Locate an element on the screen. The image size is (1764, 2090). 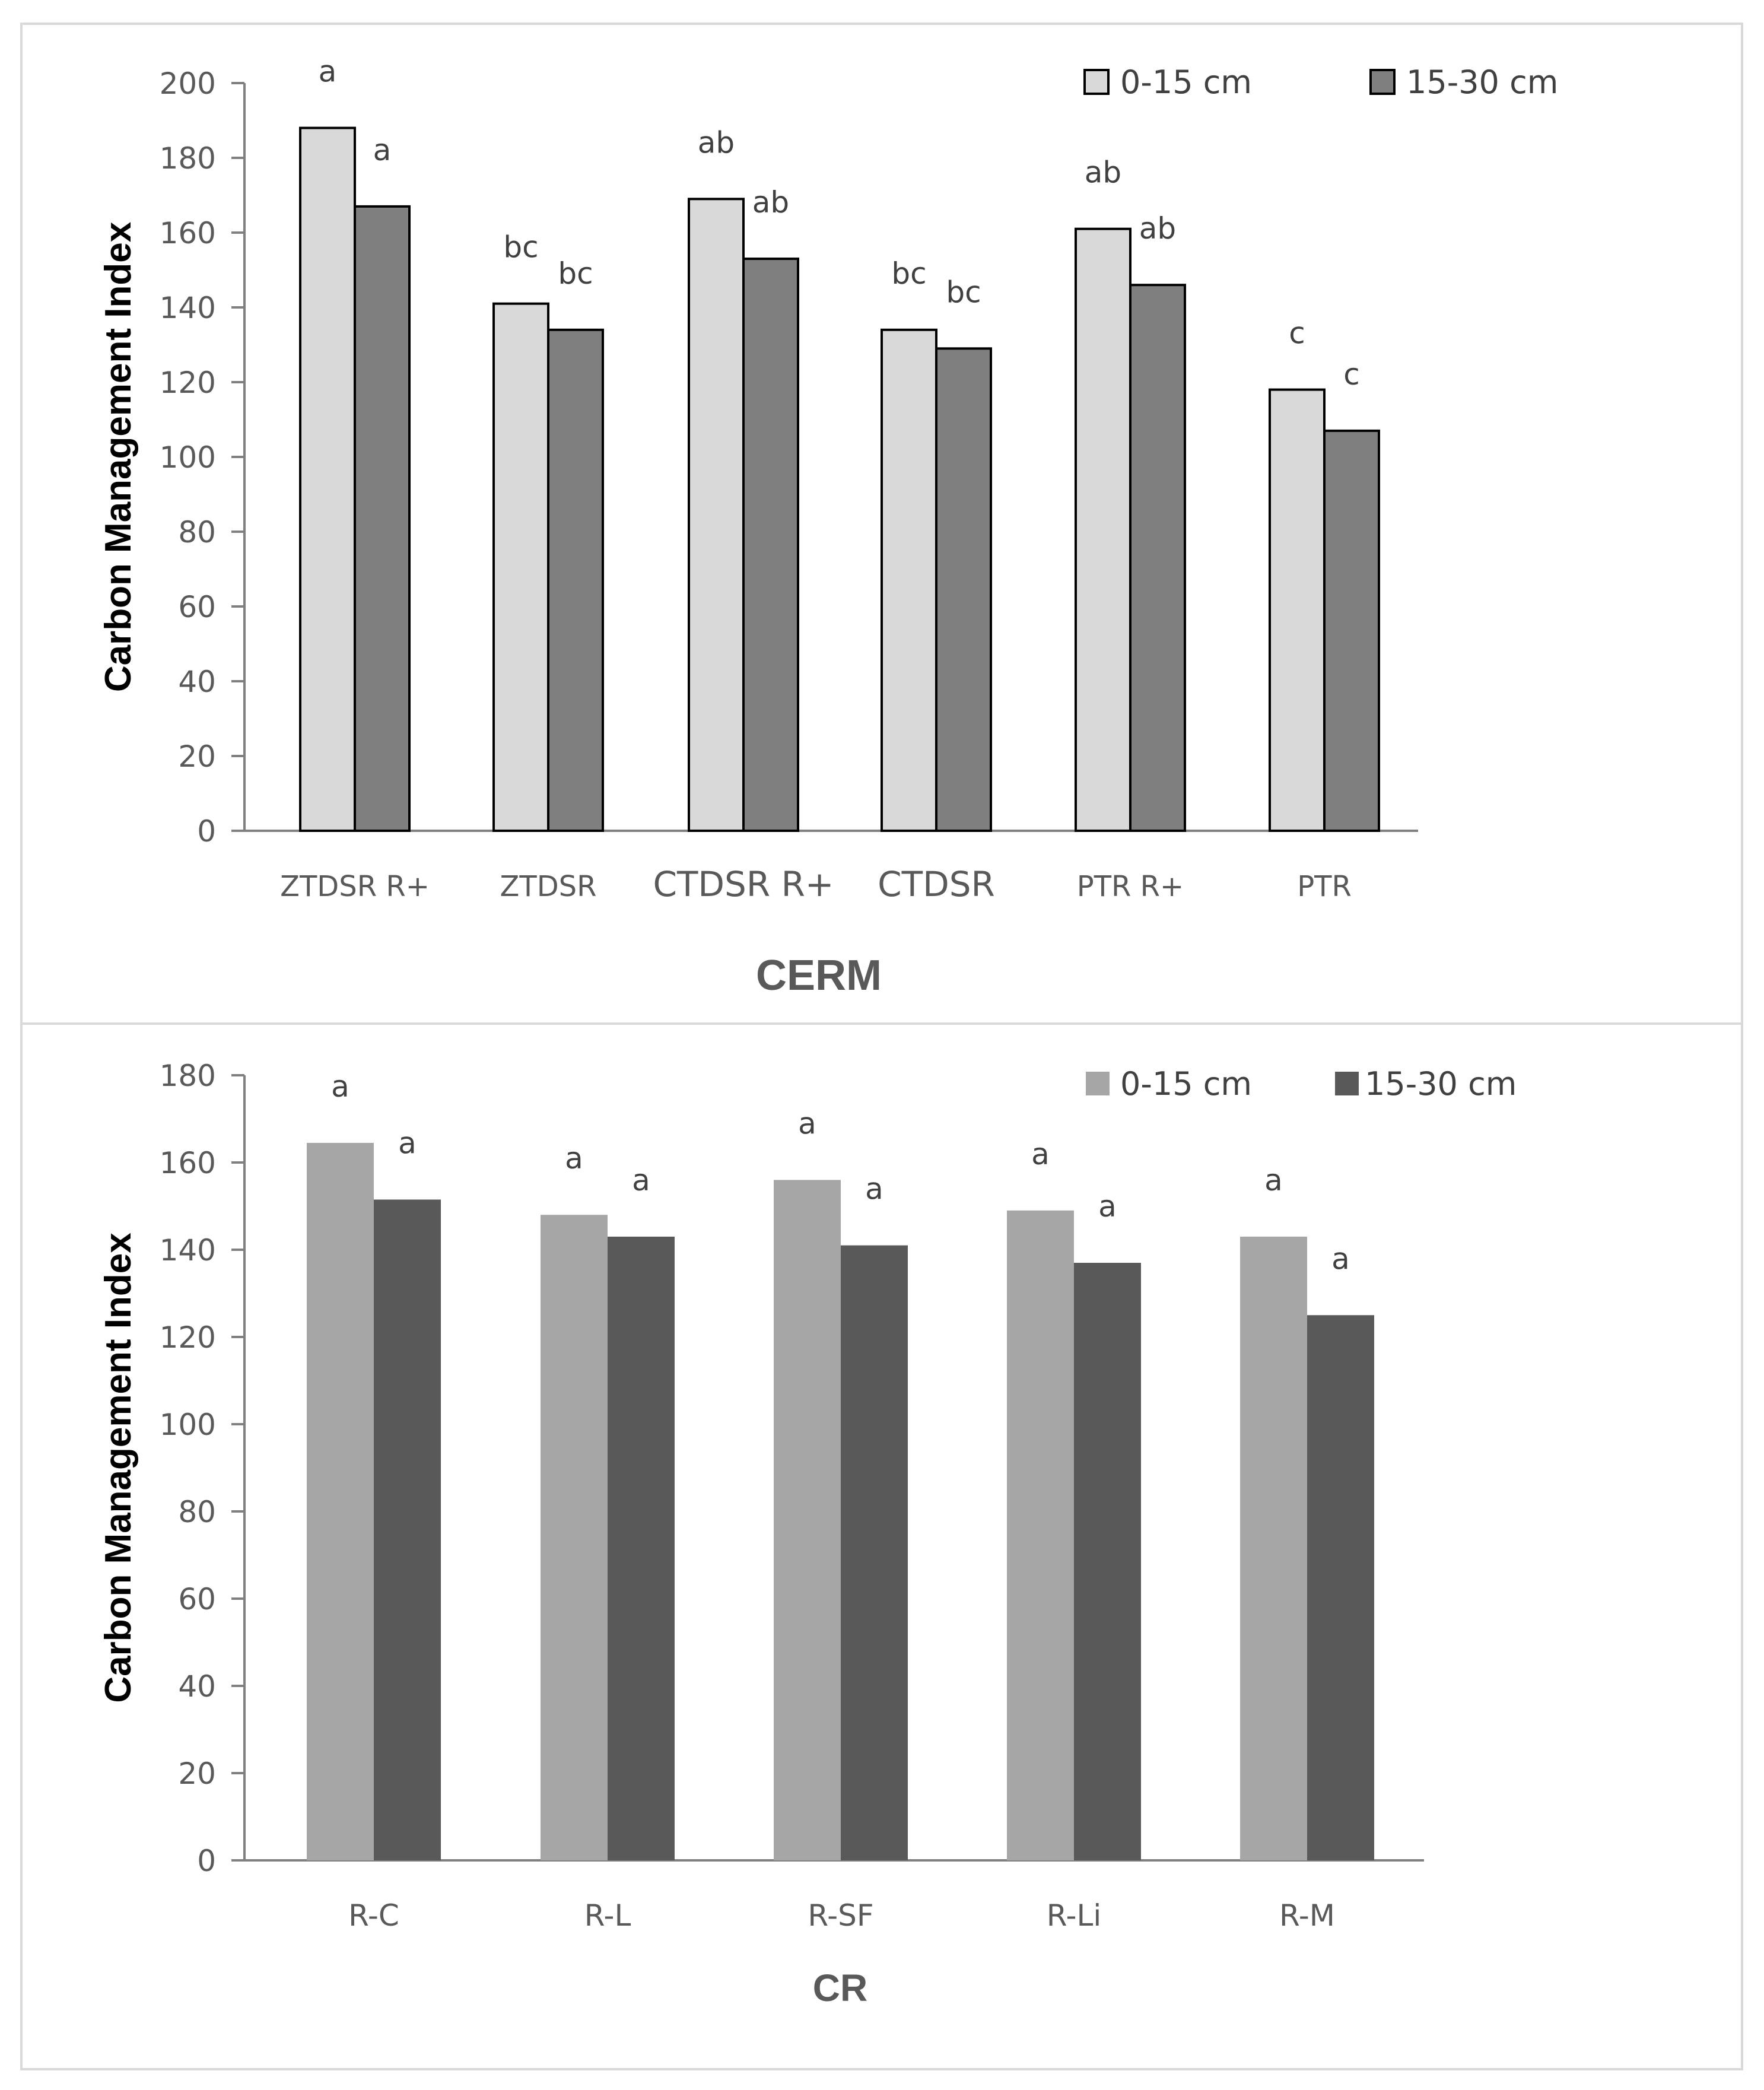
x-category-label: R-L is located at coordinates (607, 1915).